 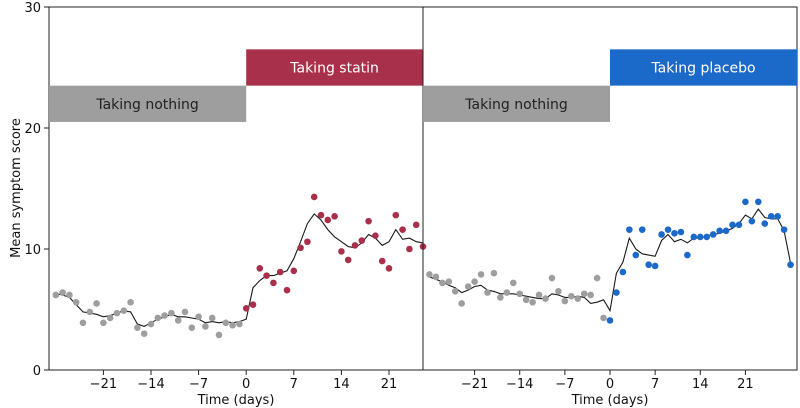 I want to click on right-x-axis-label: Time (days), so click(x=610, y=400).